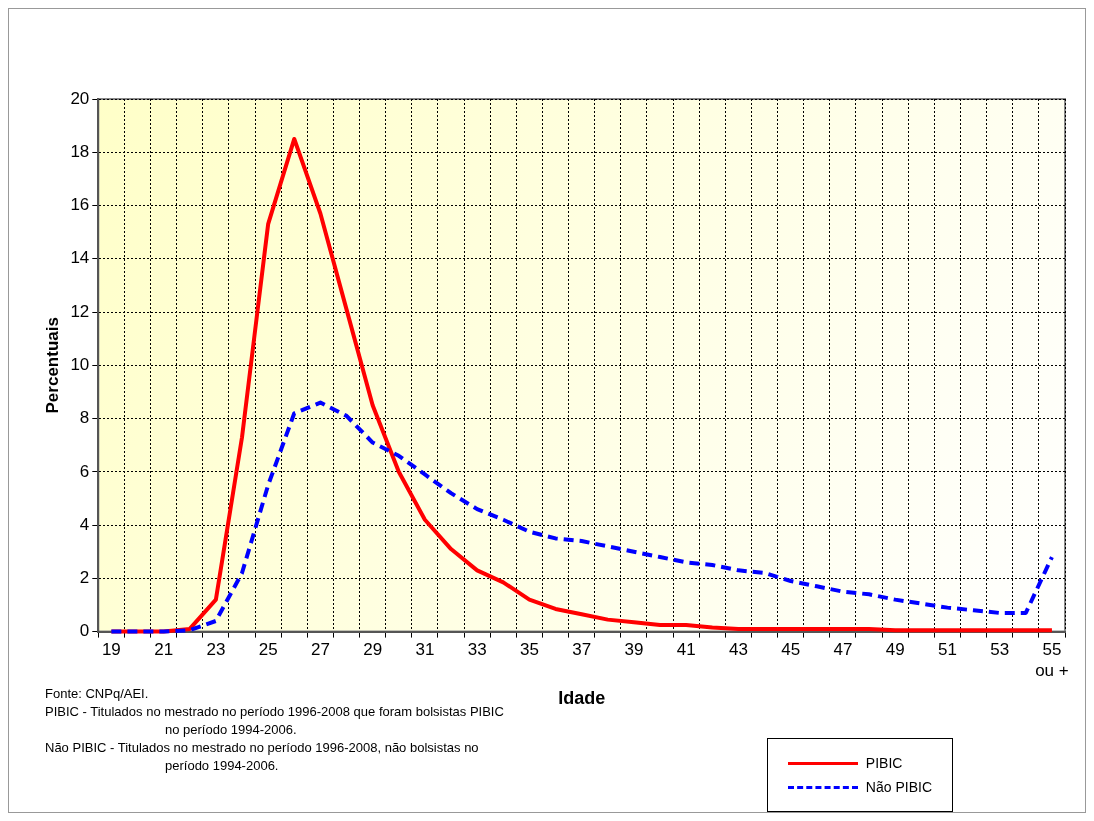  I want to click on y-tick-label: 20, so click(80, 98).